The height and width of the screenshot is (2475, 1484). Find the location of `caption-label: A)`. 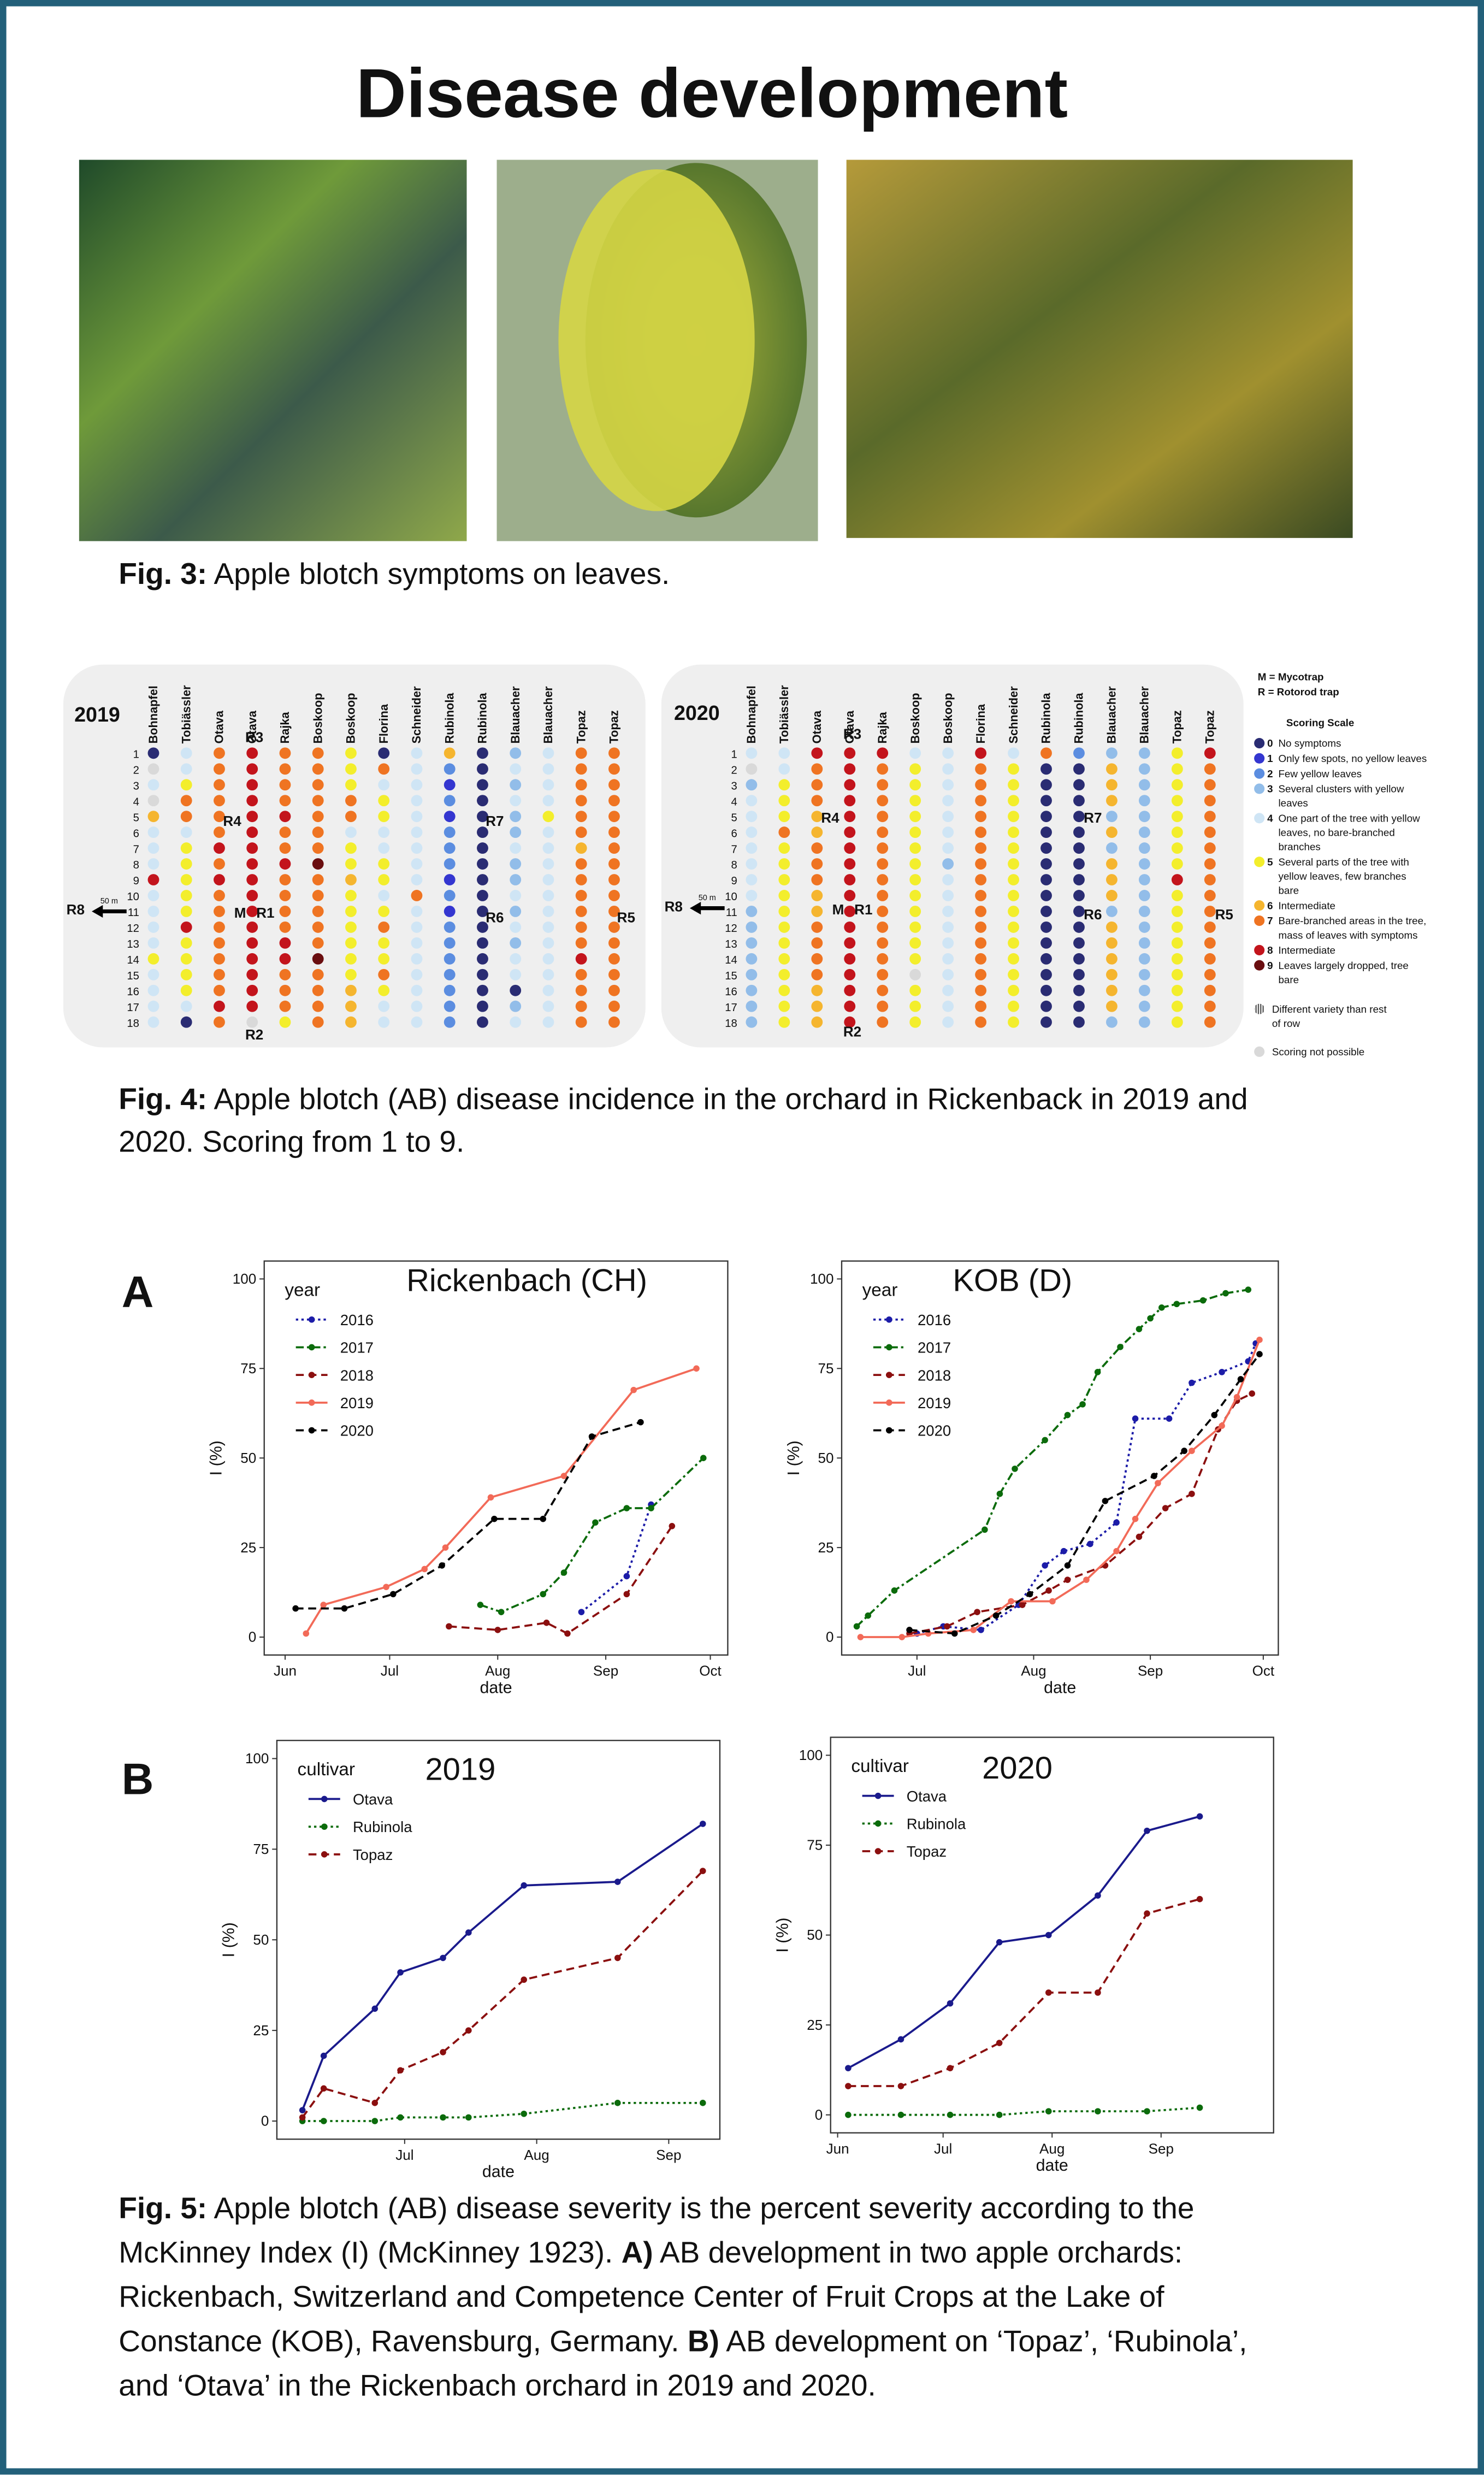

caption-label: A) is located at coordinates (637, 2252).